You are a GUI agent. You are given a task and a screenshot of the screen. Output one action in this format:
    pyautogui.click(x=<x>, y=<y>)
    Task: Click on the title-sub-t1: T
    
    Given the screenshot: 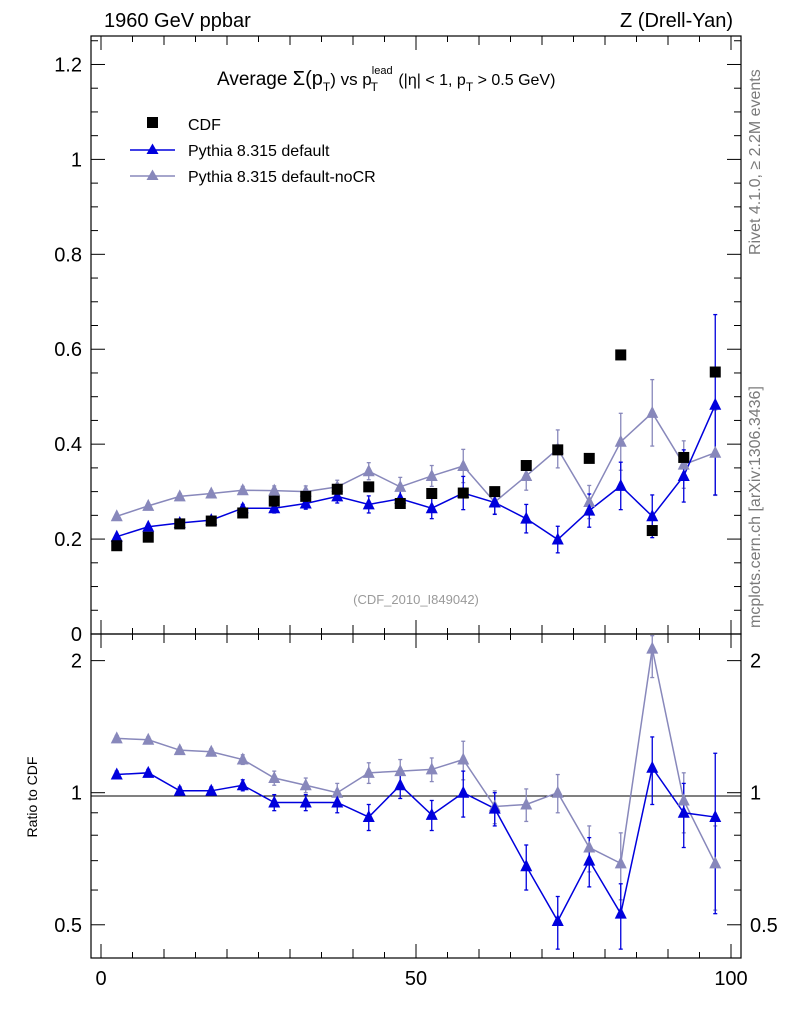 What is the action you would take?
    pyautogui.click(x=327, y=87)
    